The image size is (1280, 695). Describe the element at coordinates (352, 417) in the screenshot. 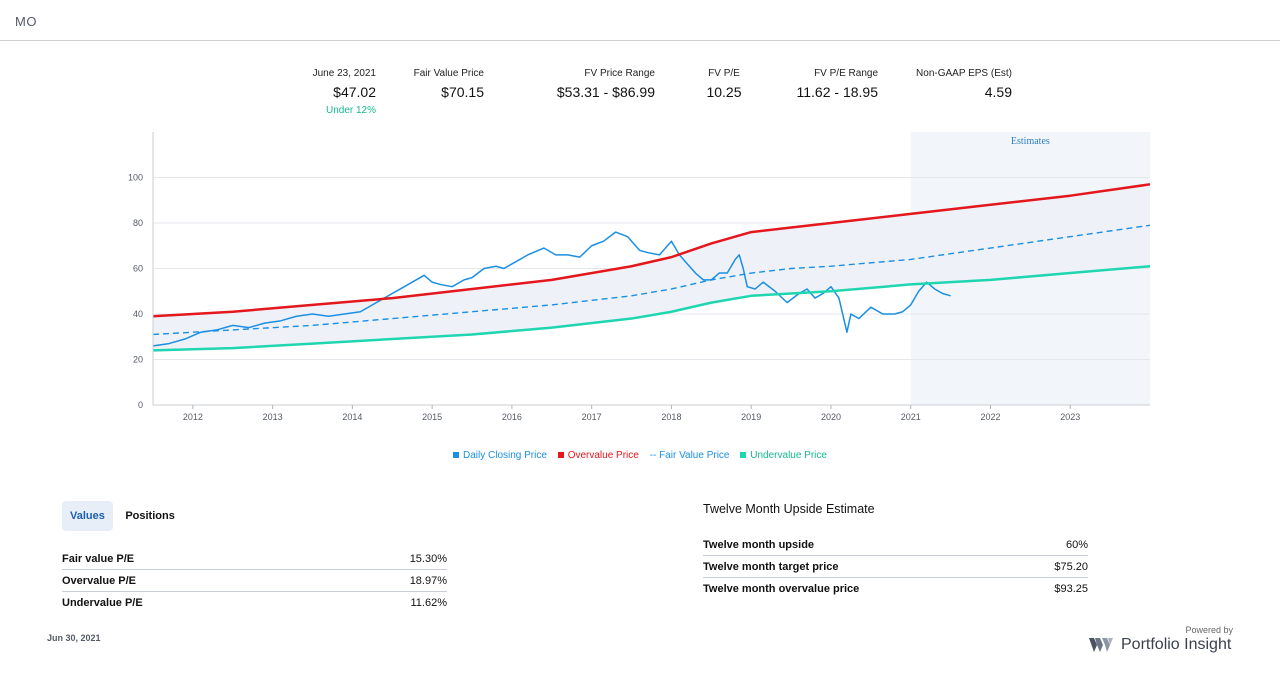

I see `x-tick-label: 2014` at that location.